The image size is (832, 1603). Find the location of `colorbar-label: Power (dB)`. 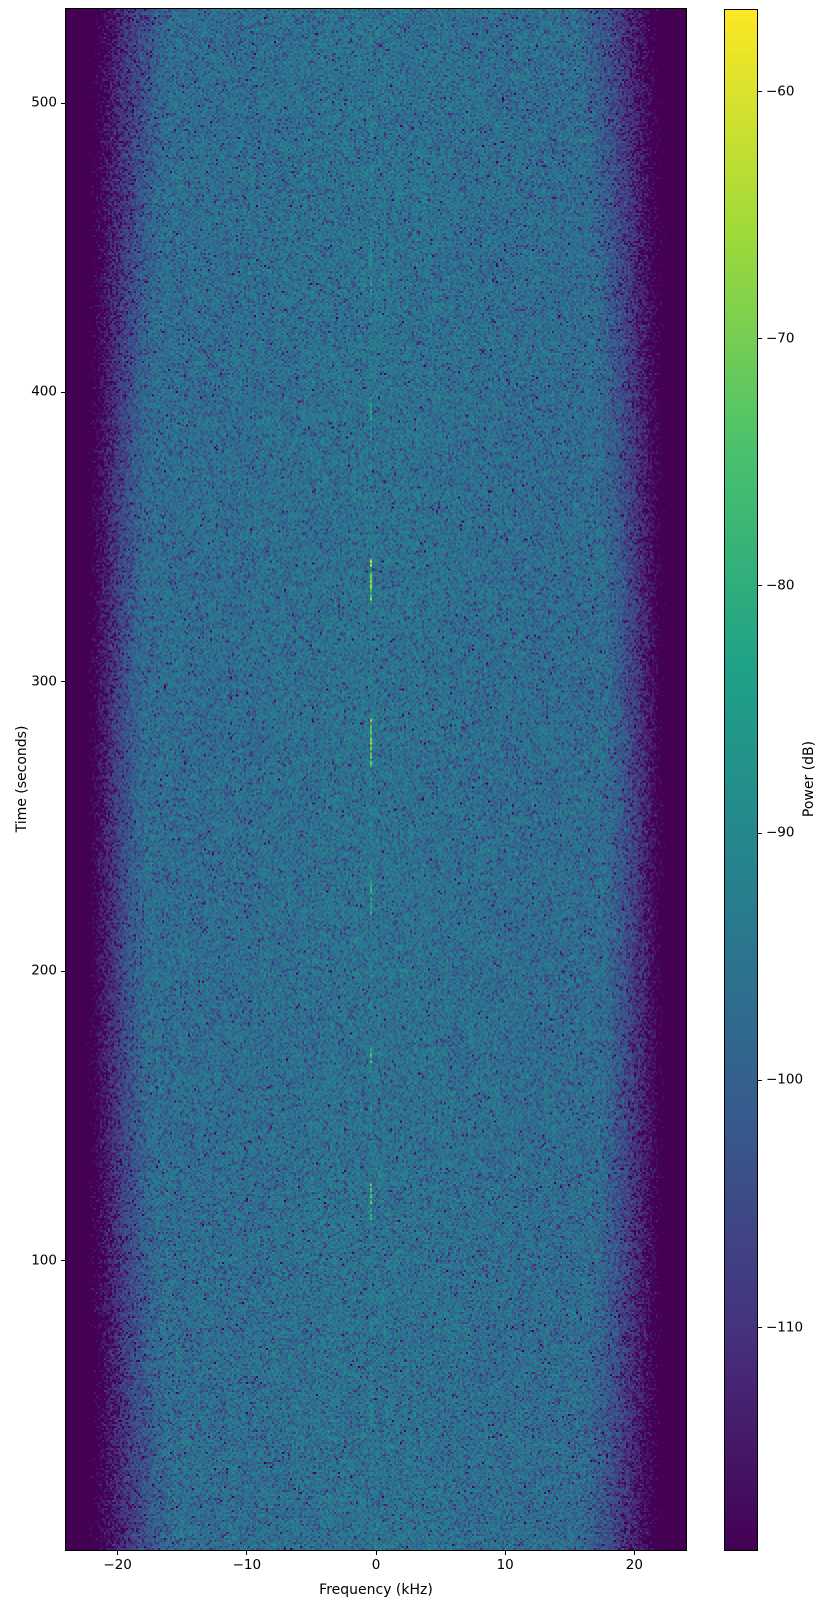

colorbar-label: Power (dB) is located at coordinates (809, 779).